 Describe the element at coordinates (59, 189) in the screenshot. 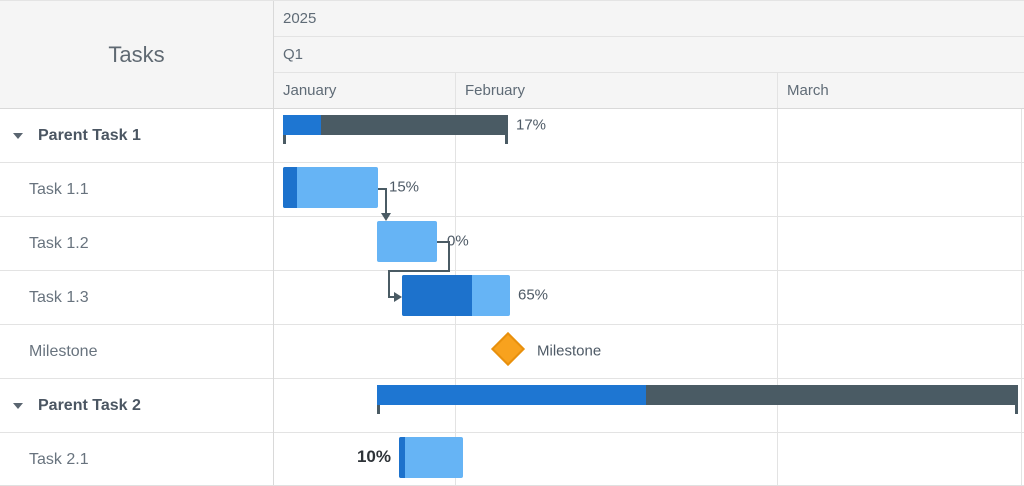

I see `task-label: Task 1.1` at that location.